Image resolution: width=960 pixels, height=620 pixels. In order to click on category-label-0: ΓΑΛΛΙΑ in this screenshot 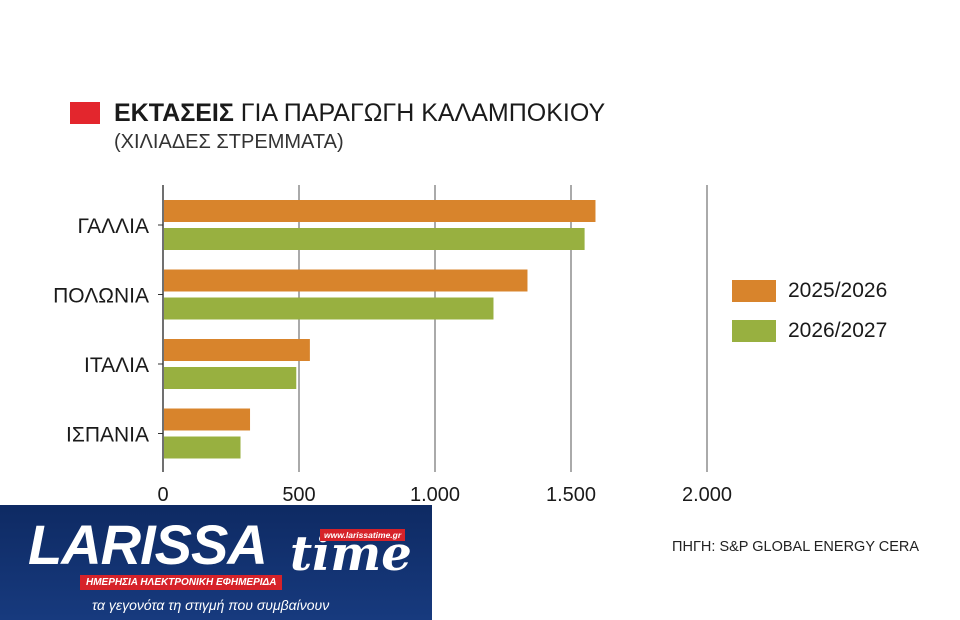, I will do `click(113, 226)`.